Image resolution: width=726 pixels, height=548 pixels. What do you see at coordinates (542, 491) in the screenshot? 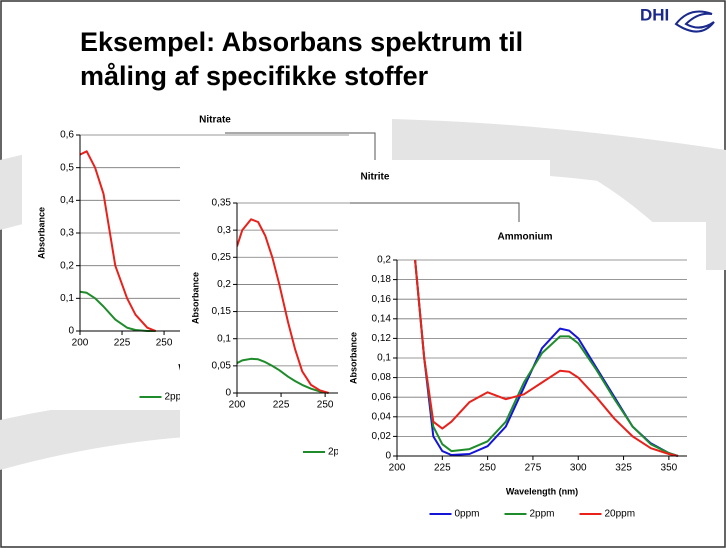
I see `x-axis-label: Wavelength (nm)` at bounding box center [542, 491].